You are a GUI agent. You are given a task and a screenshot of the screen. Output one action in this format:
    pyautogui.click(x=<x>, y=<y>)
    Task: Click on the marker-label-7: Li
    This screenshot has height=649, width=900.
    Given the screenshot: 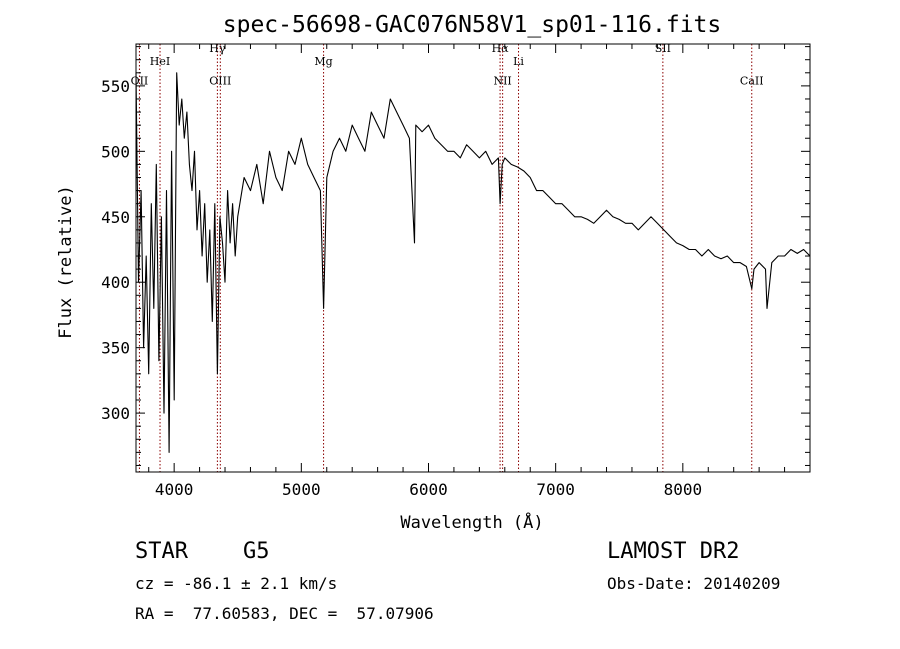 What is the action you would take?
    pyautogui.click(x=518, y=61)
    